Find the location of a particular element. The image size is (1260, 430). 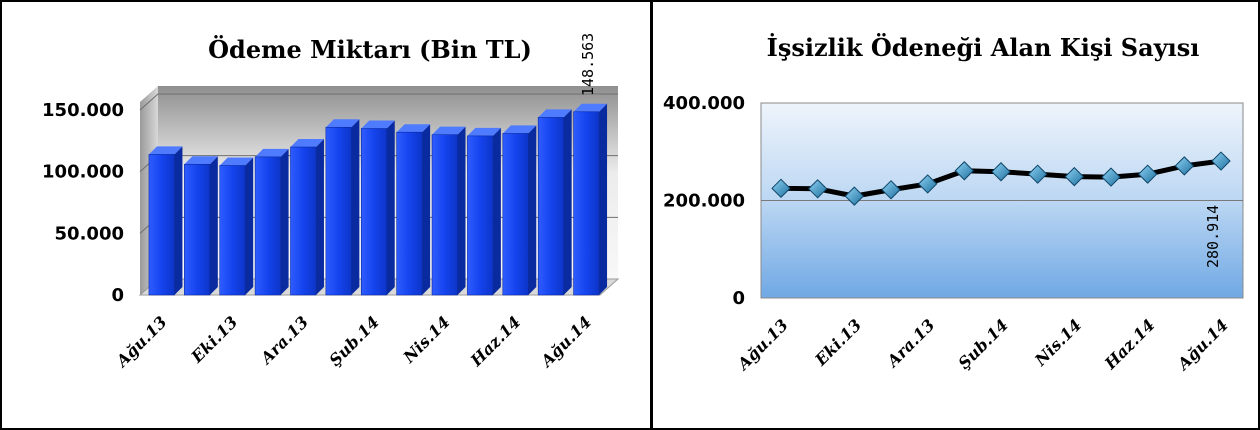

bar-x-tick-label: Haz.14 is located at coordinates (495, 341).